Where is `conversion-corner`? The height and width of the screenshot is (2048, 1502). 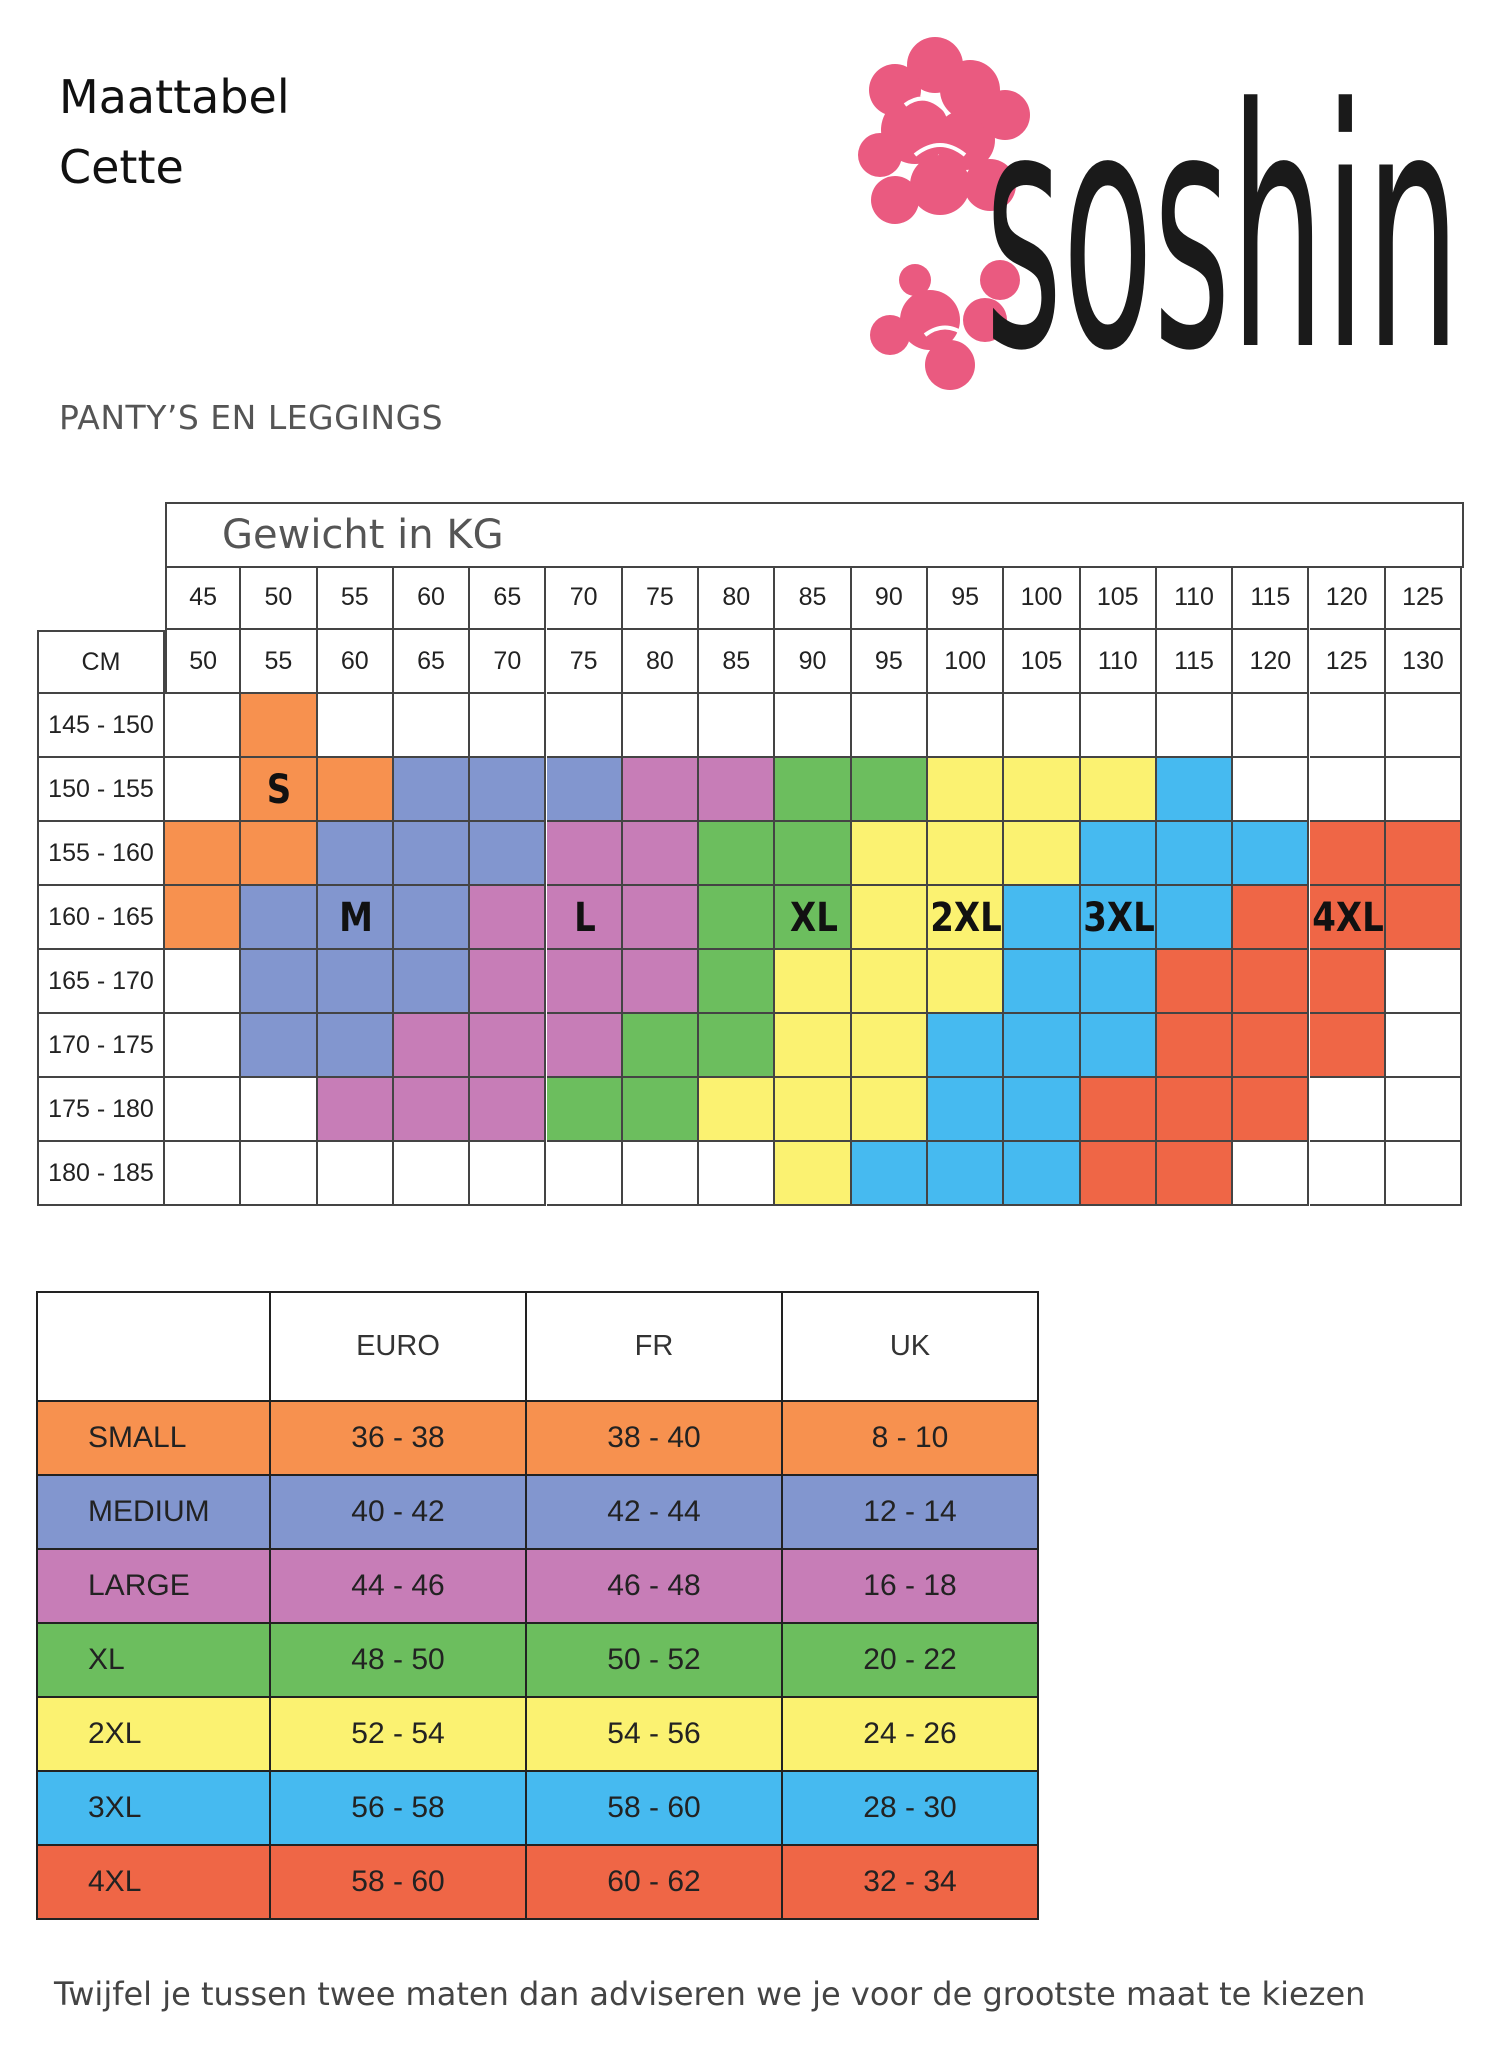
conversion-corner is located at coordinates (153, 1346).